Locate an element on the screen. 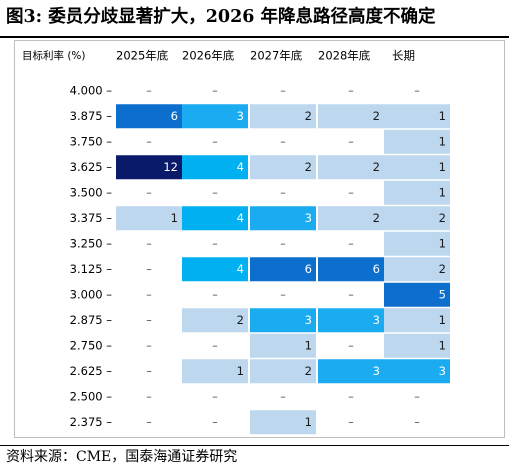 This screenshot has width=509, height=469. row-label: 3.375 – is located at coordinates (91, 218).